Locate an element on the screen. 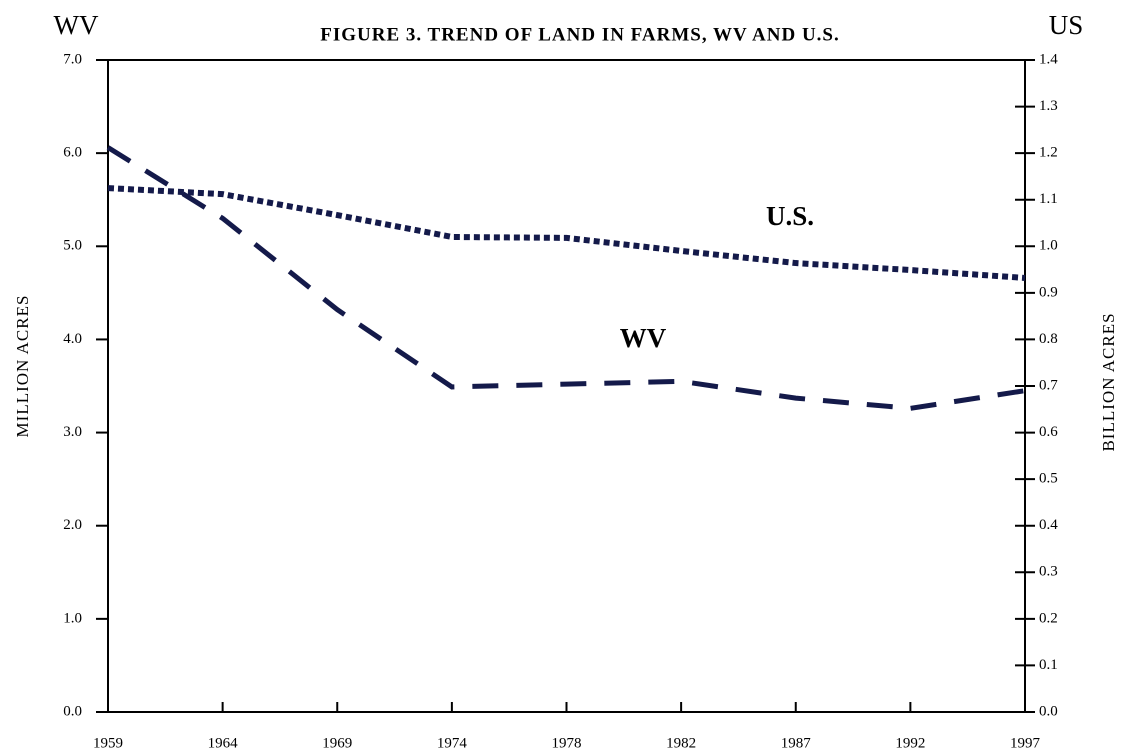 This screenshot has width=1123, height=753. y2-tick-label: 0.8 is located at coordinates (1048, 339).